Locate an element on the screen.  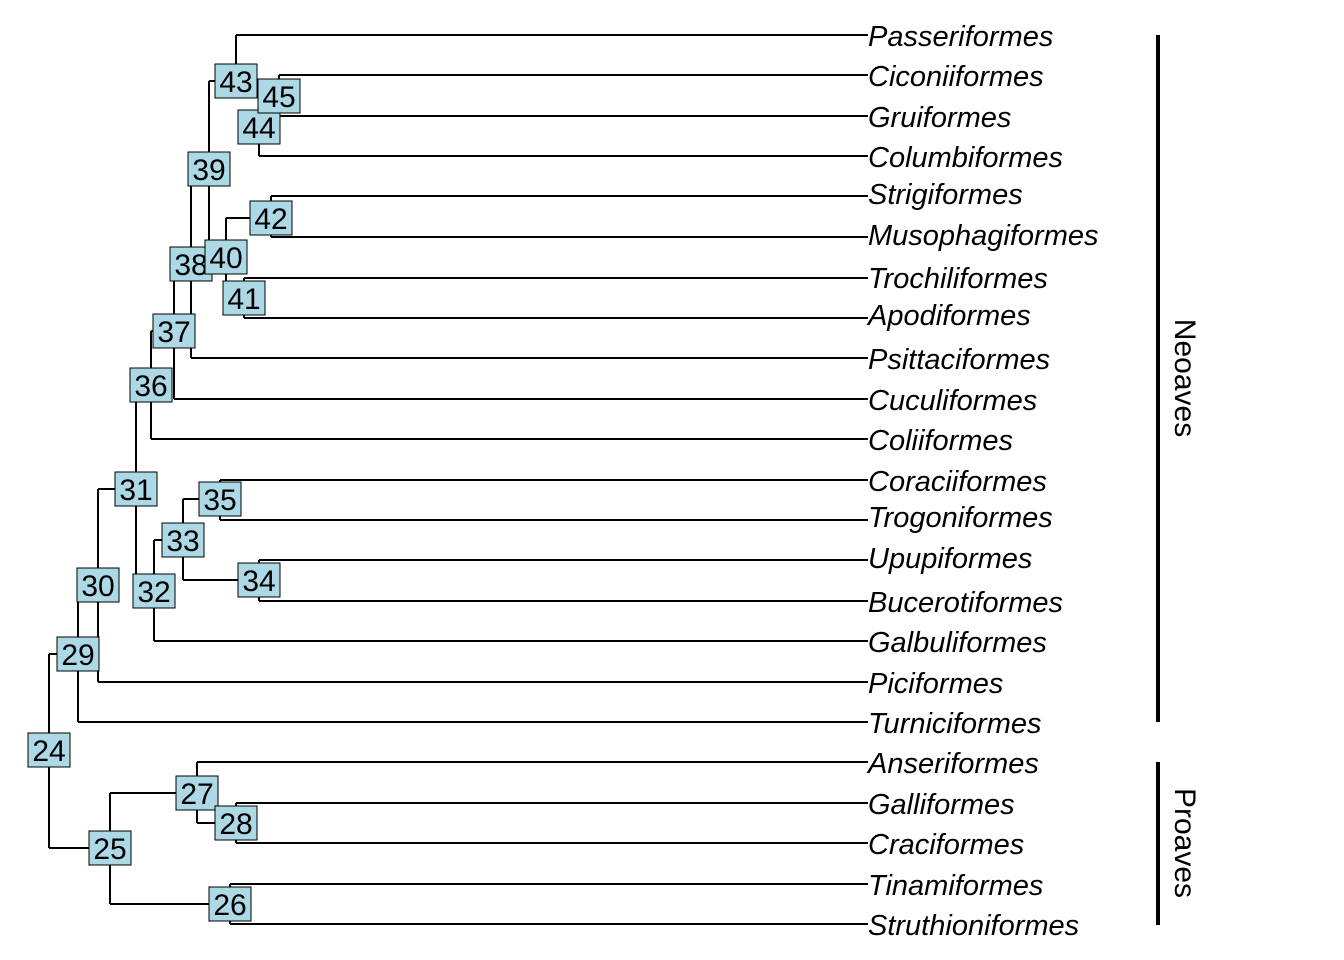
node-34: 34 is located at coordinates (259, 580).